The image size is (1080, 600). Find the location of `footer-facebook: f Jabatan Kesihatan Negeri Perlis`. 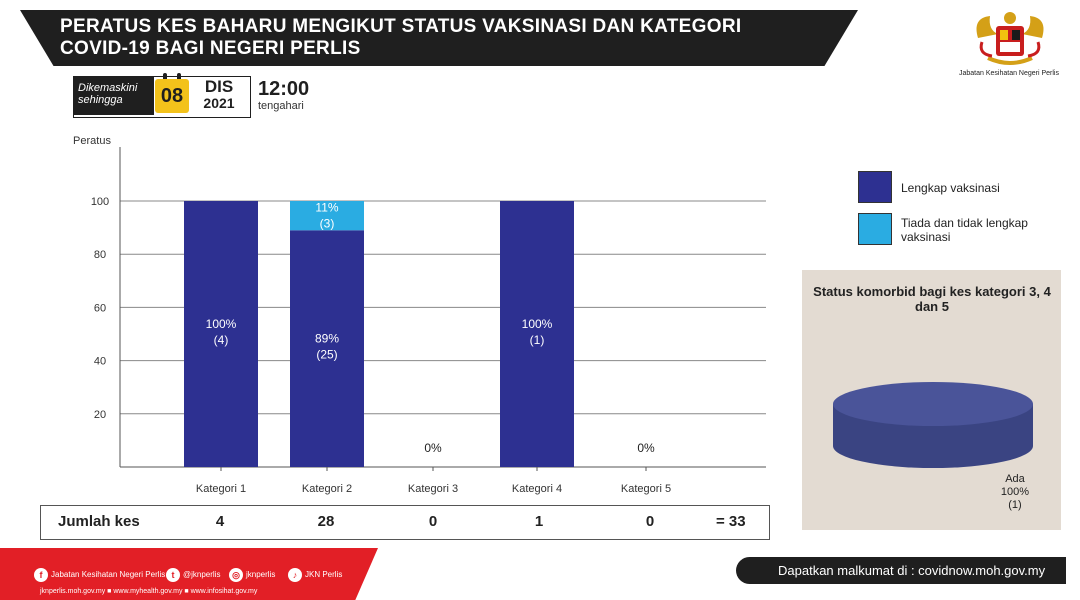

footer-facebook: f Jabatan Kesihatan Negeri Perlis is located at coordinates (99, 575).